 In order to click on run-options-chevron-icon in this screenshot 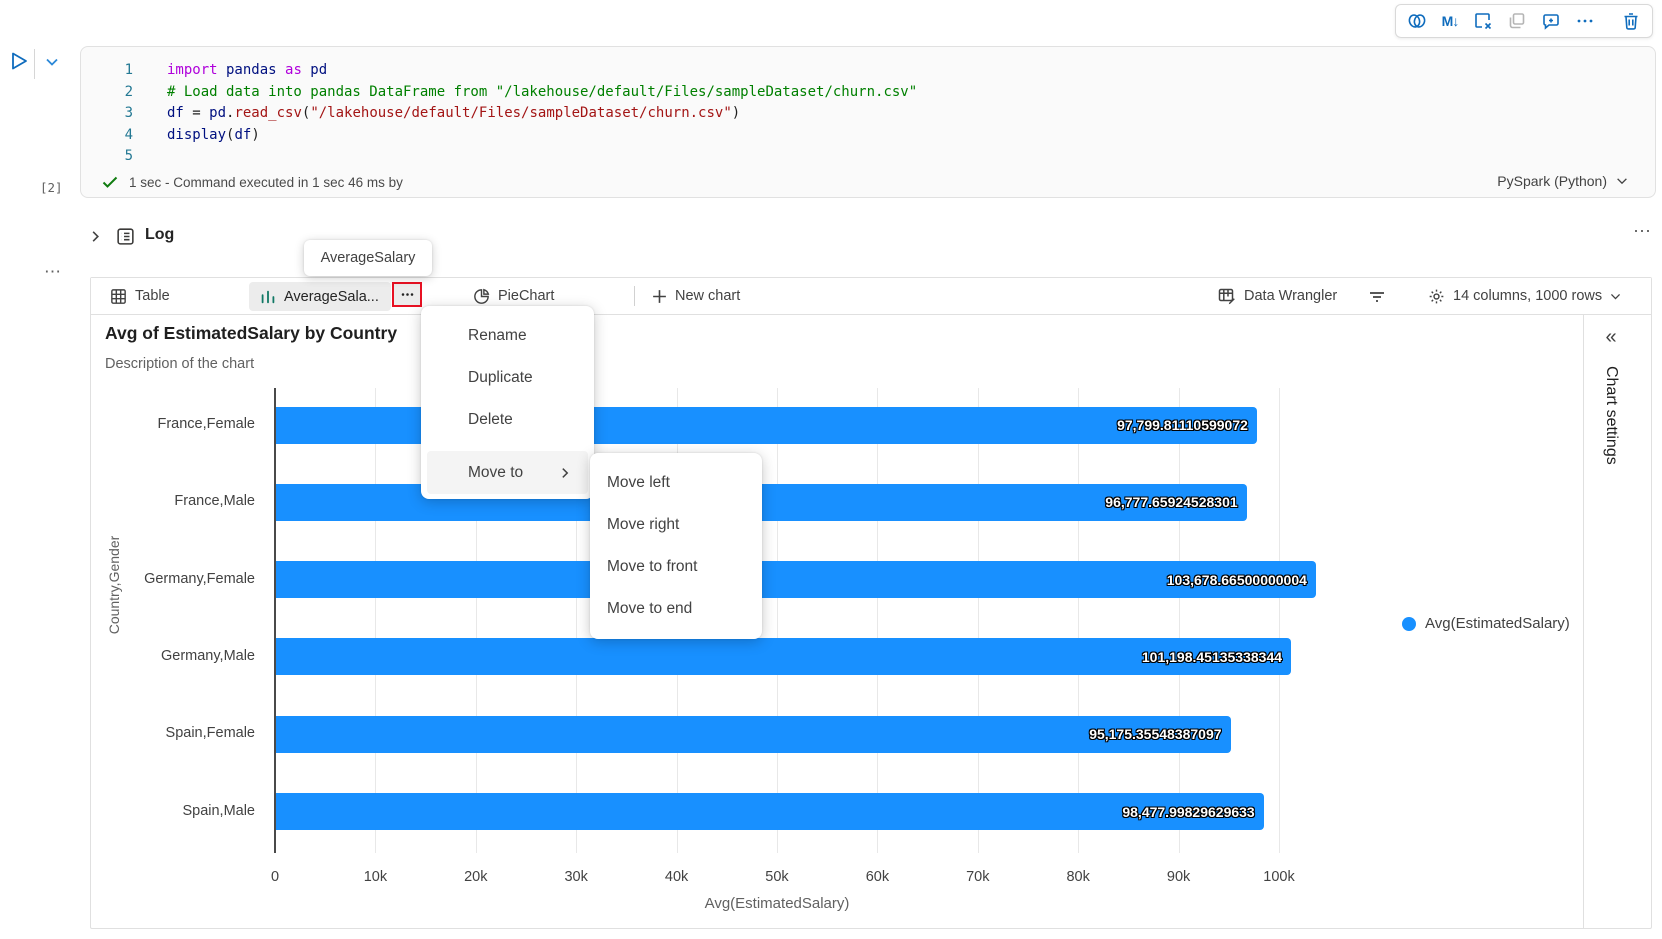, I will do `click(52, 64)`.